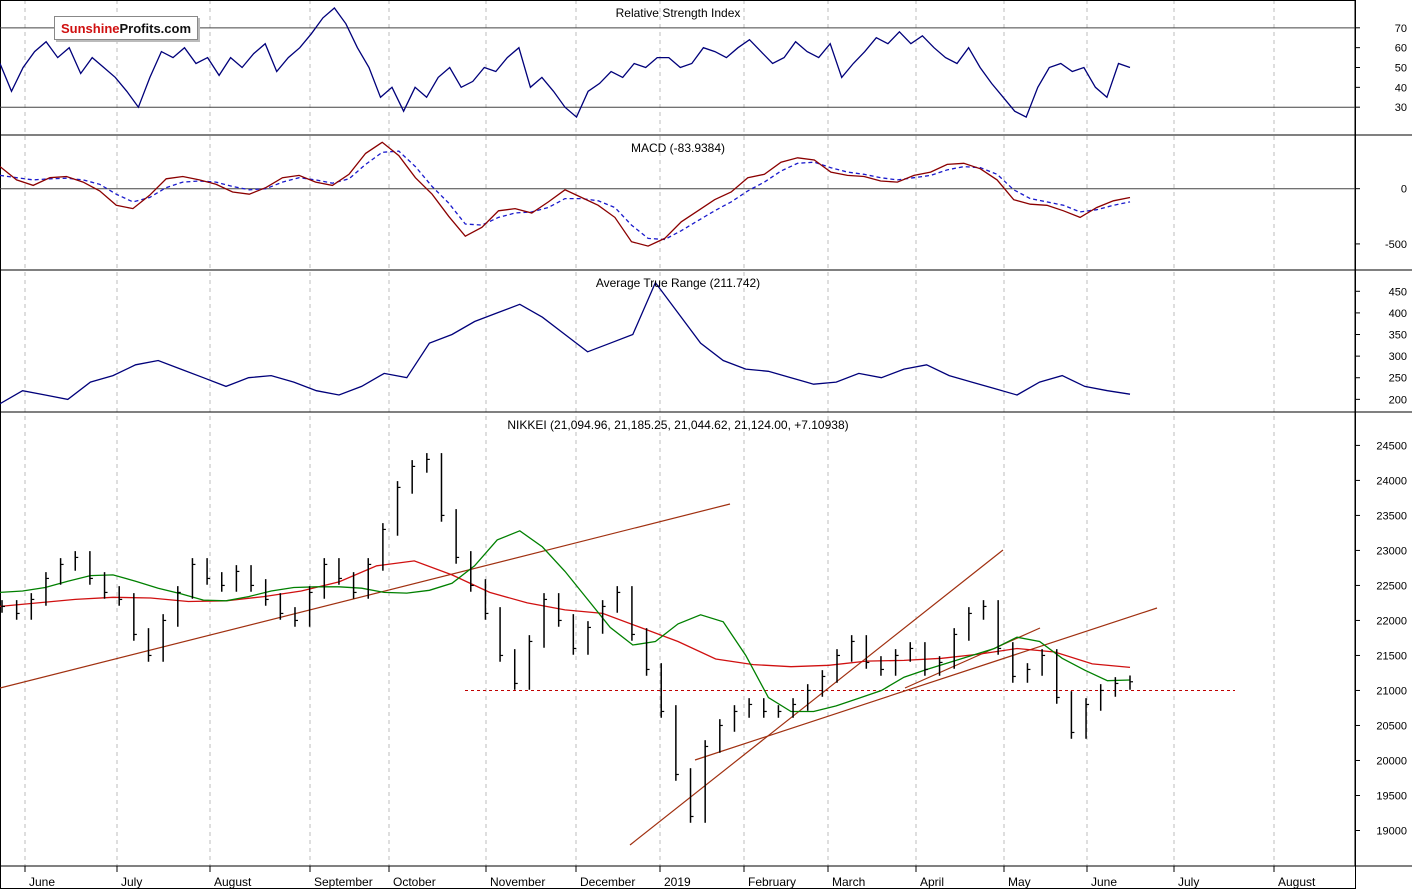 This screenshot has height=889, width=1412. I want to click on y-tick-label: 300, so click(1398, 357).